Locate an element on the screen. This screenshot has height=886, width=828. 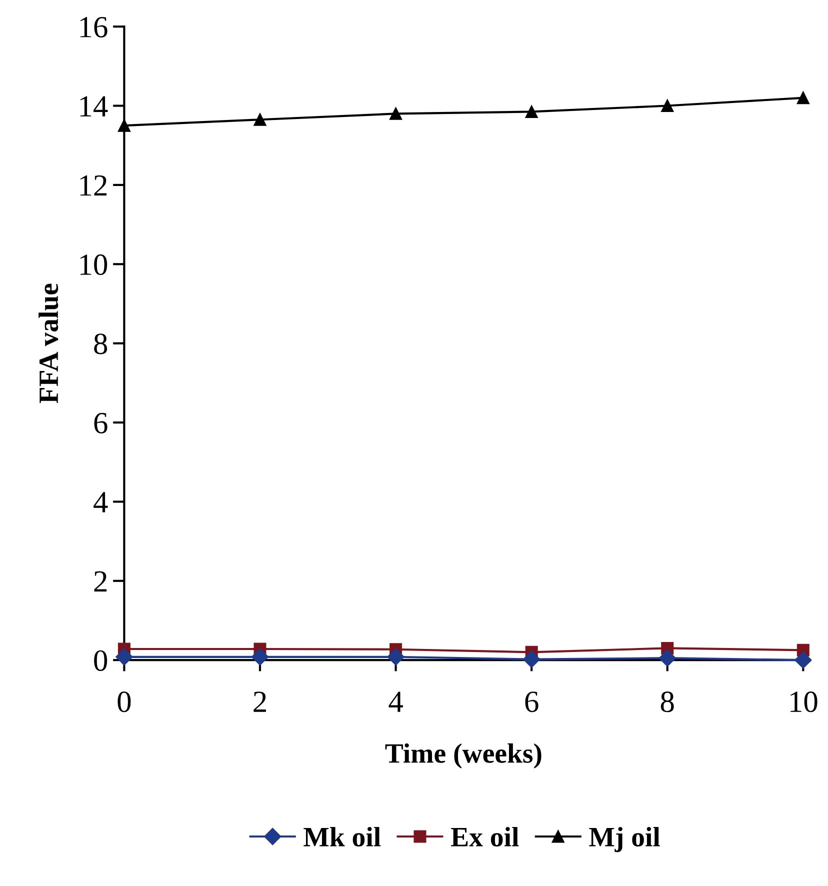
x-tick-label: 6 is located at coordinates (531, 702).